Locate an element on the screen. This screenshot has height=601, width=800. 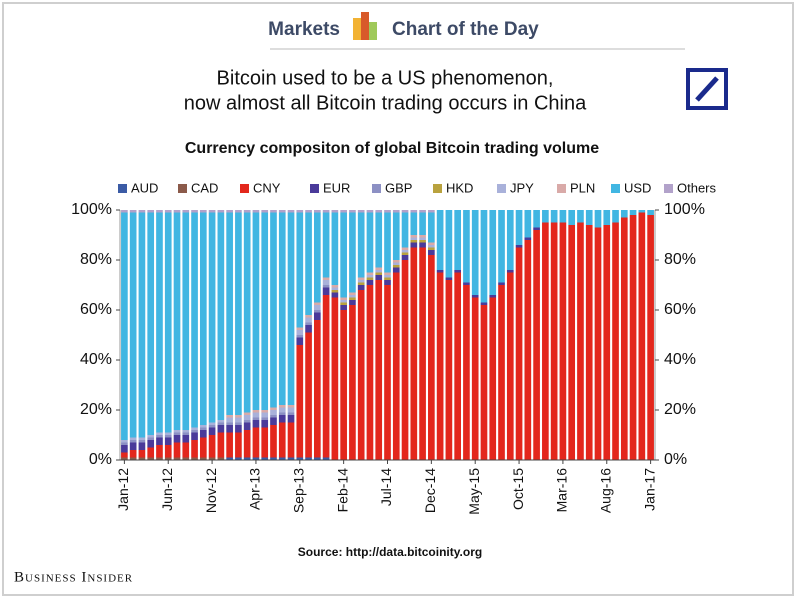
x-tick-label: Aug-16 is located at coordinates (605, 490).